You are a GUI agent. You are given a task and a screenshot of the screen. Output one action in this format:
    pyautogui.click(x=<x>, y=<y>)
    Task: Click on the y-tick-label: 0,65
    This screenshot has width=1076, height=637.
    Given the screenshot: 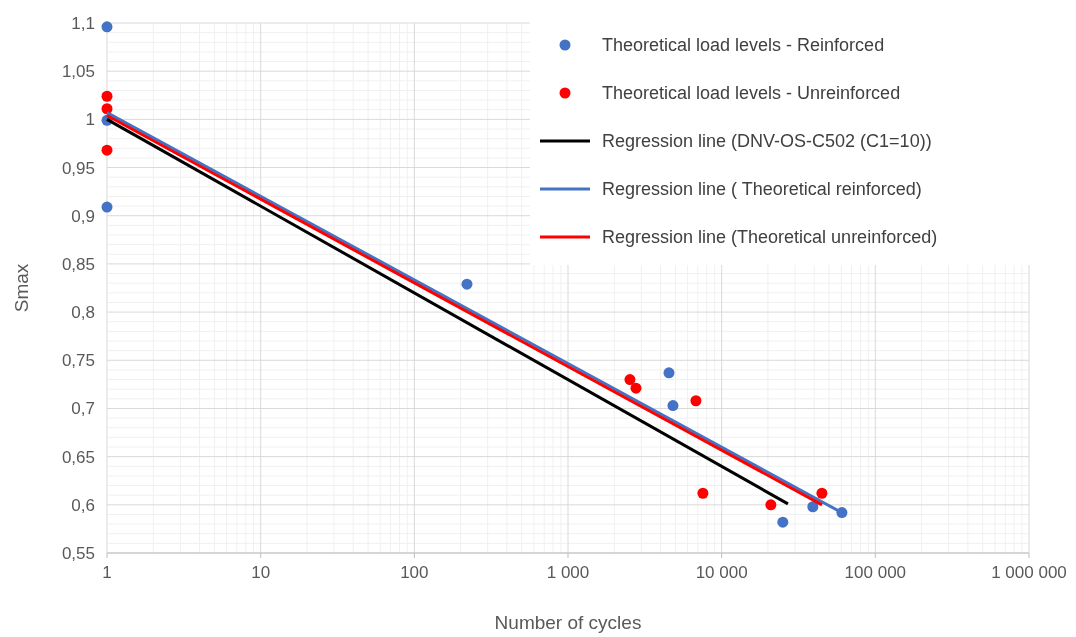 What is the action you would take?
    pyautogui.click(x=78, y=457)
    